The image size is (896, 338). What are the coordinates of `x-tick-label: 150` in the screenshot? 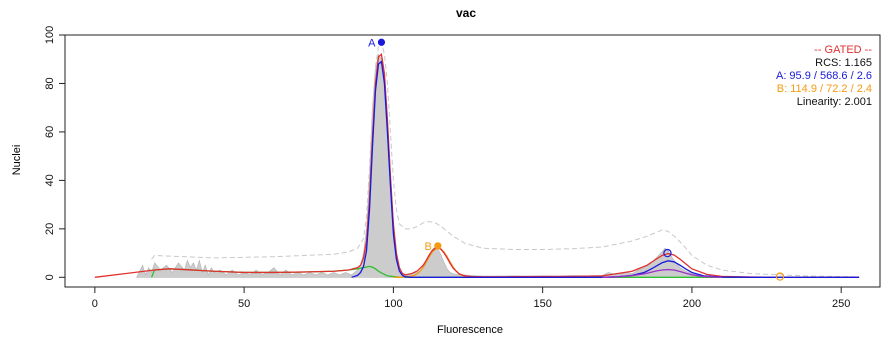 It's located at (542, 304).